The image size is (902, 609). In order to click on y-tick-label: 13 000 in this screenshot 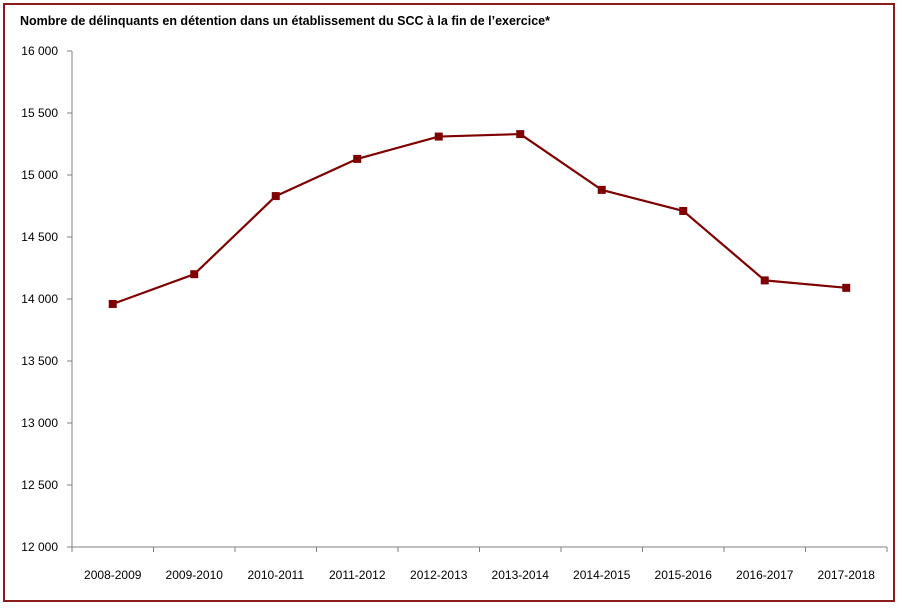, I will do `click(39, 423)`.